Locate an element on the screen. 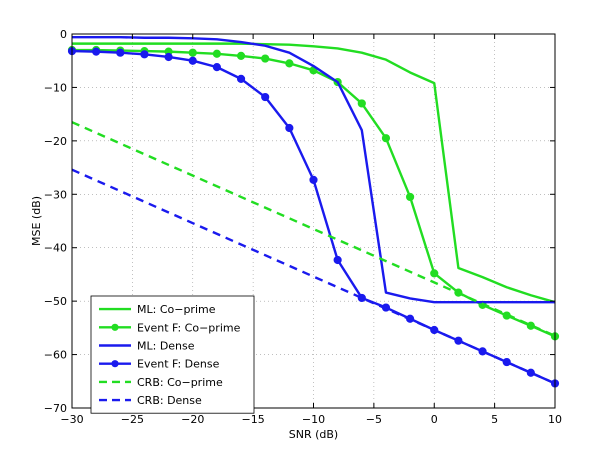 The height and width of the screenshot is (458, 613). x-tick-label: 0 is located at coordinates (434, 419).